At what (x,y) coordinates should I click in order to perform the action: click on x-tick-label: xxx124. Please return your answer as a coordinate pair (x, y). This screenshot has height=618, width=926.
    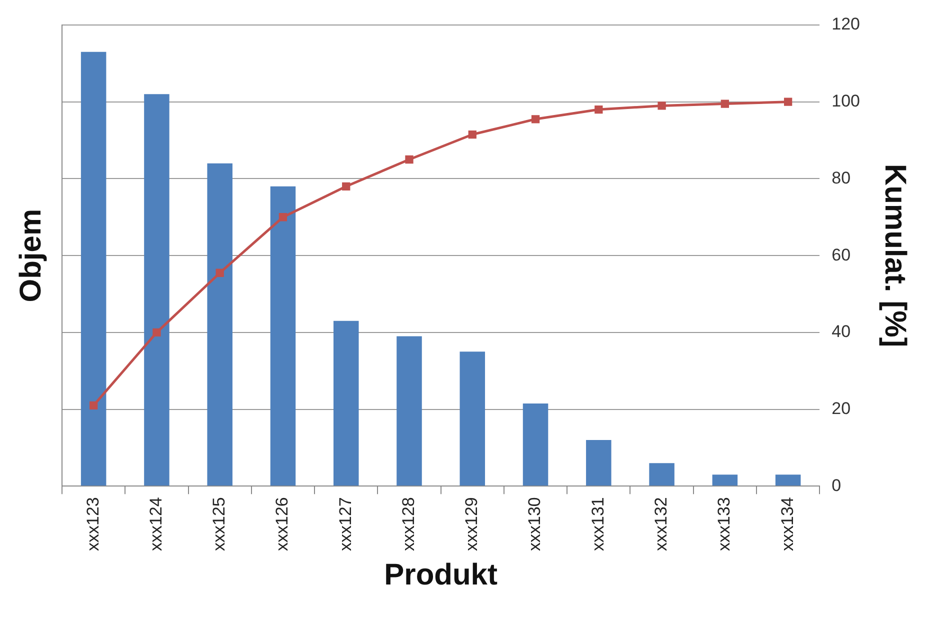
    Looking at the image, I should click on (156, 524).